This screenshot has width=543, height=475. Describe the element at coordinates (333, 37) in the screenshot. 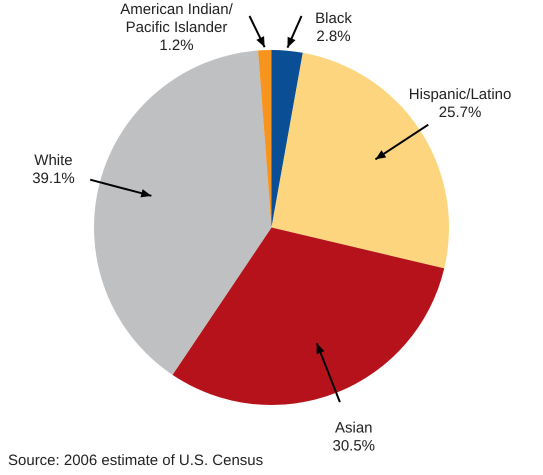

I see `data-label: 2.8%` at that location.